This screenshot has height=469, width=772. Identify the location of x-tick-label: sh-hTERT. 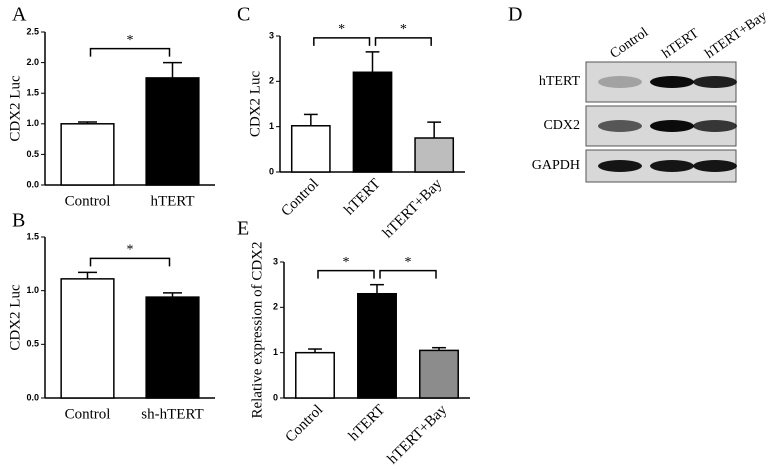
(172, 414).